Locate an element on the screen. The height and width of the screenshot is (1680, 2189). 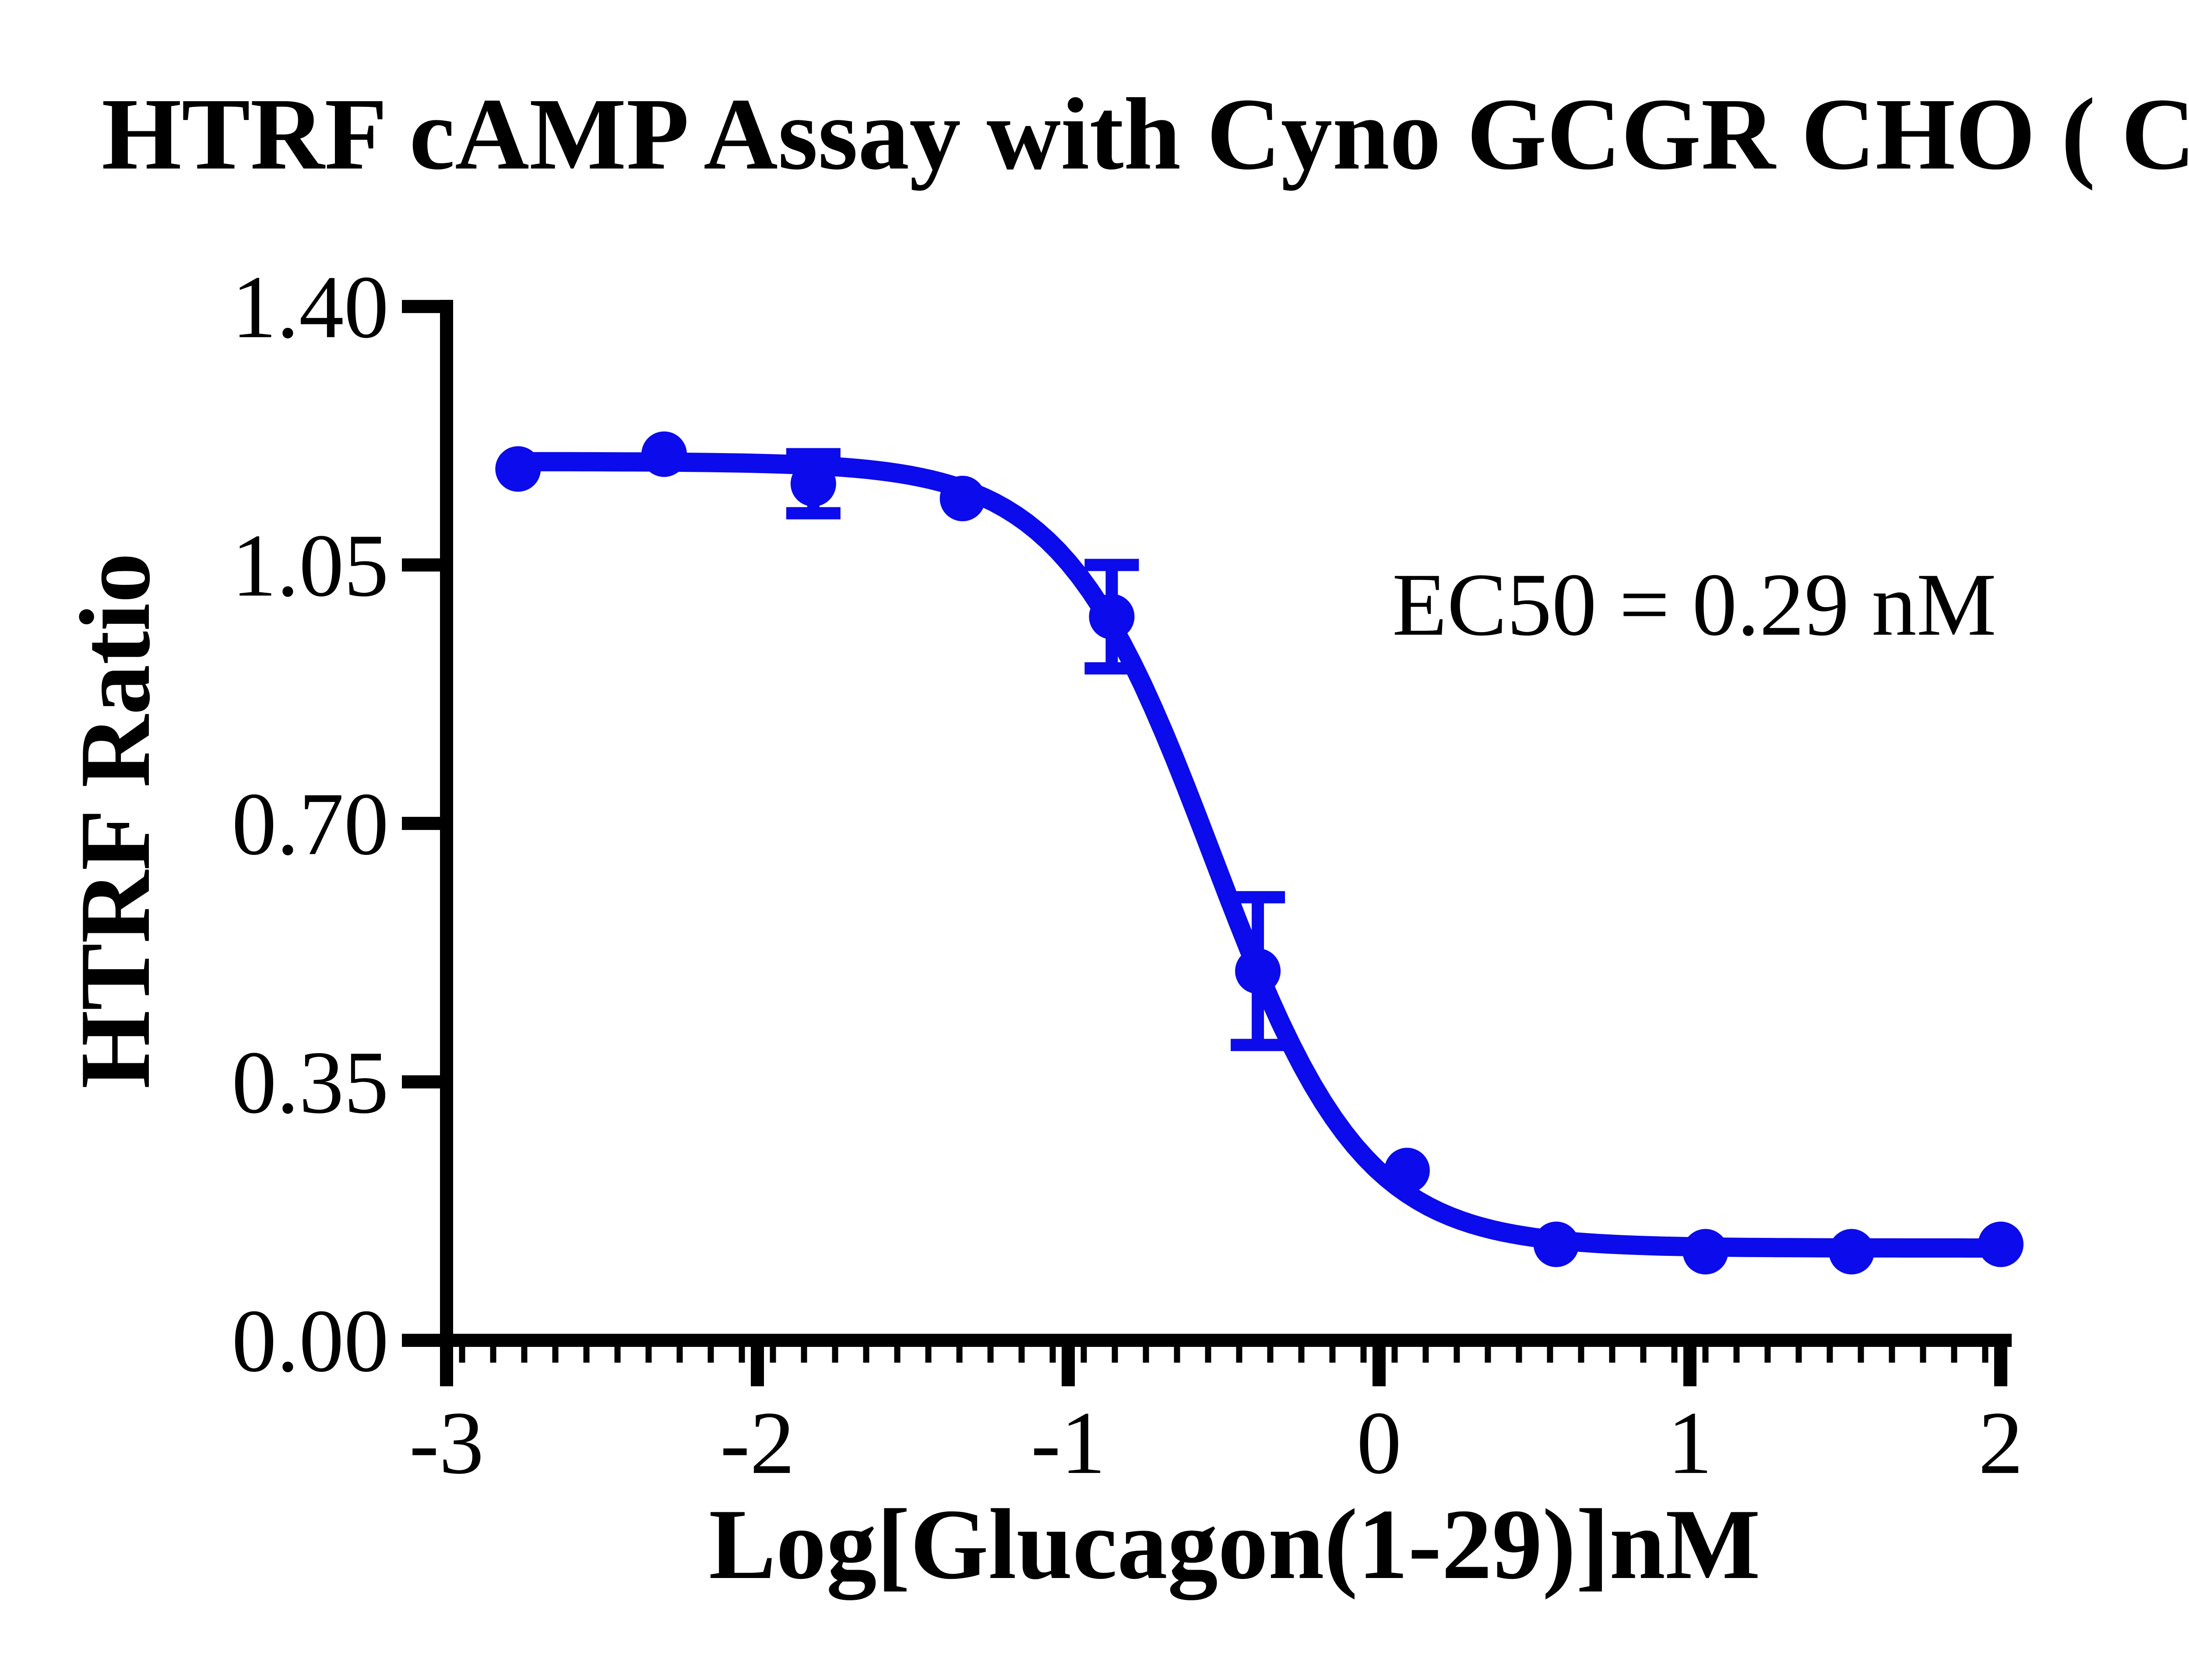
x-tick-label: -2 is located at coordinates (758, 1443).